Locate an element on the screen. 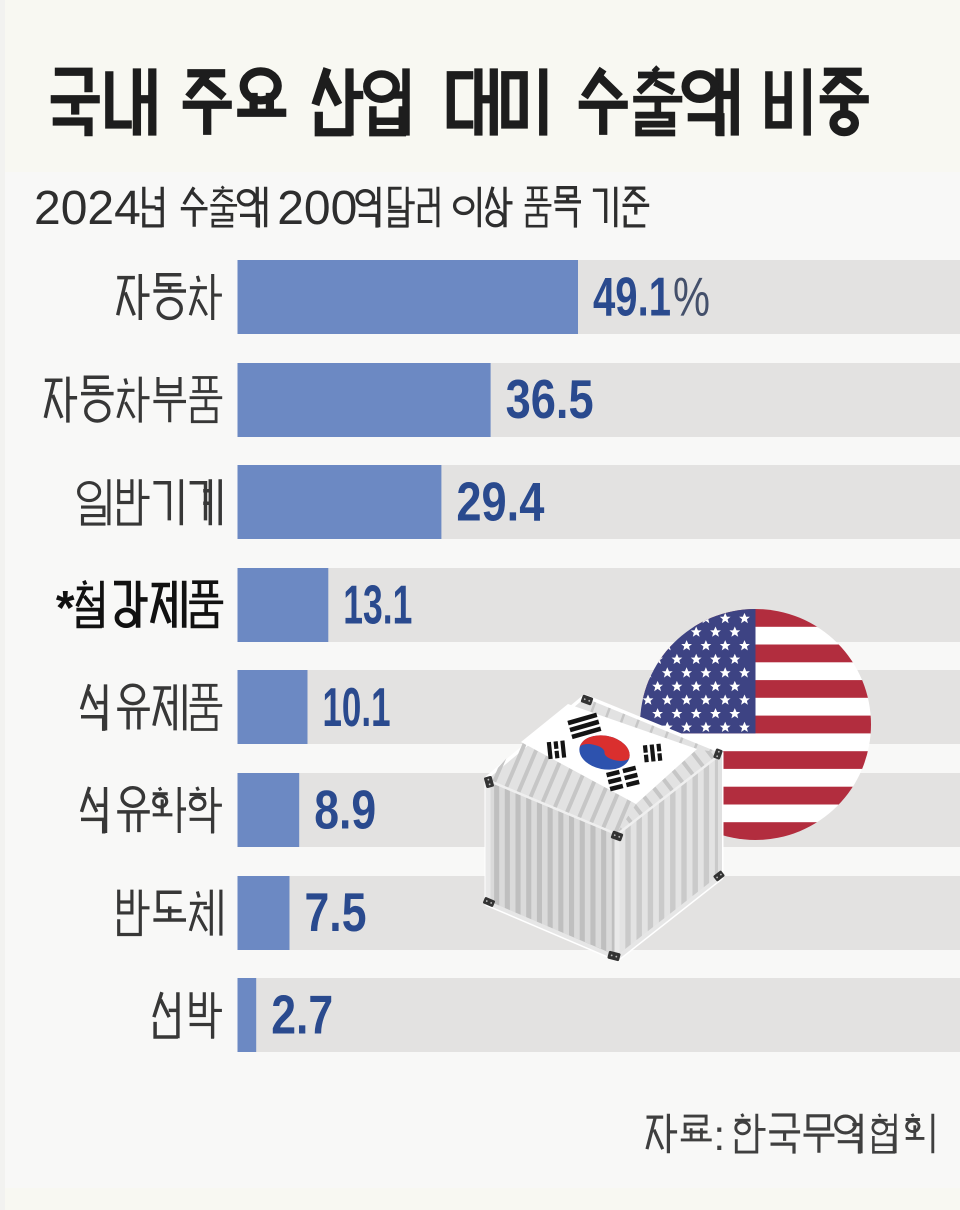  svg-text: 7.5 is located at coordinates (336, 912).